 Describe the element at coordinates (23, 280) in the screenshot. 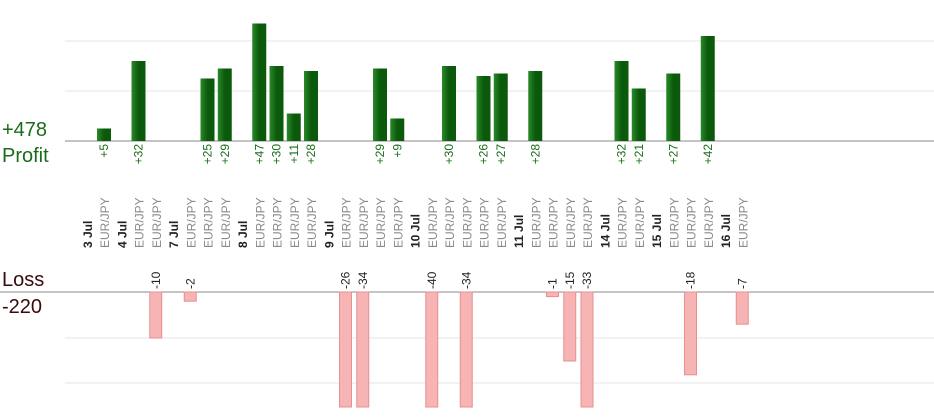

I see `loss-title: Loss` at that location.